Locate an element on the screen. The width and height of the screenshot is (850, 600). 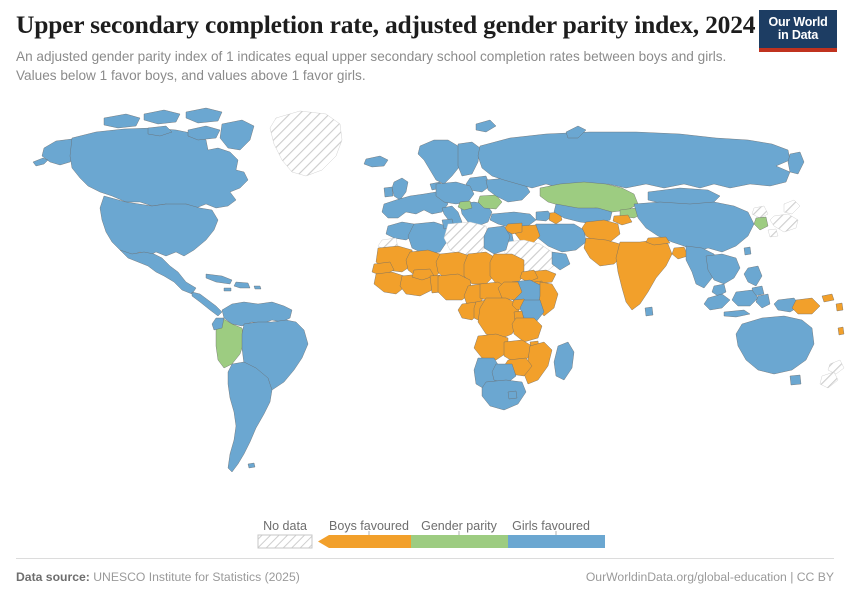
owid-logo-text: Our World in Data is located at coordinates (798, 28).